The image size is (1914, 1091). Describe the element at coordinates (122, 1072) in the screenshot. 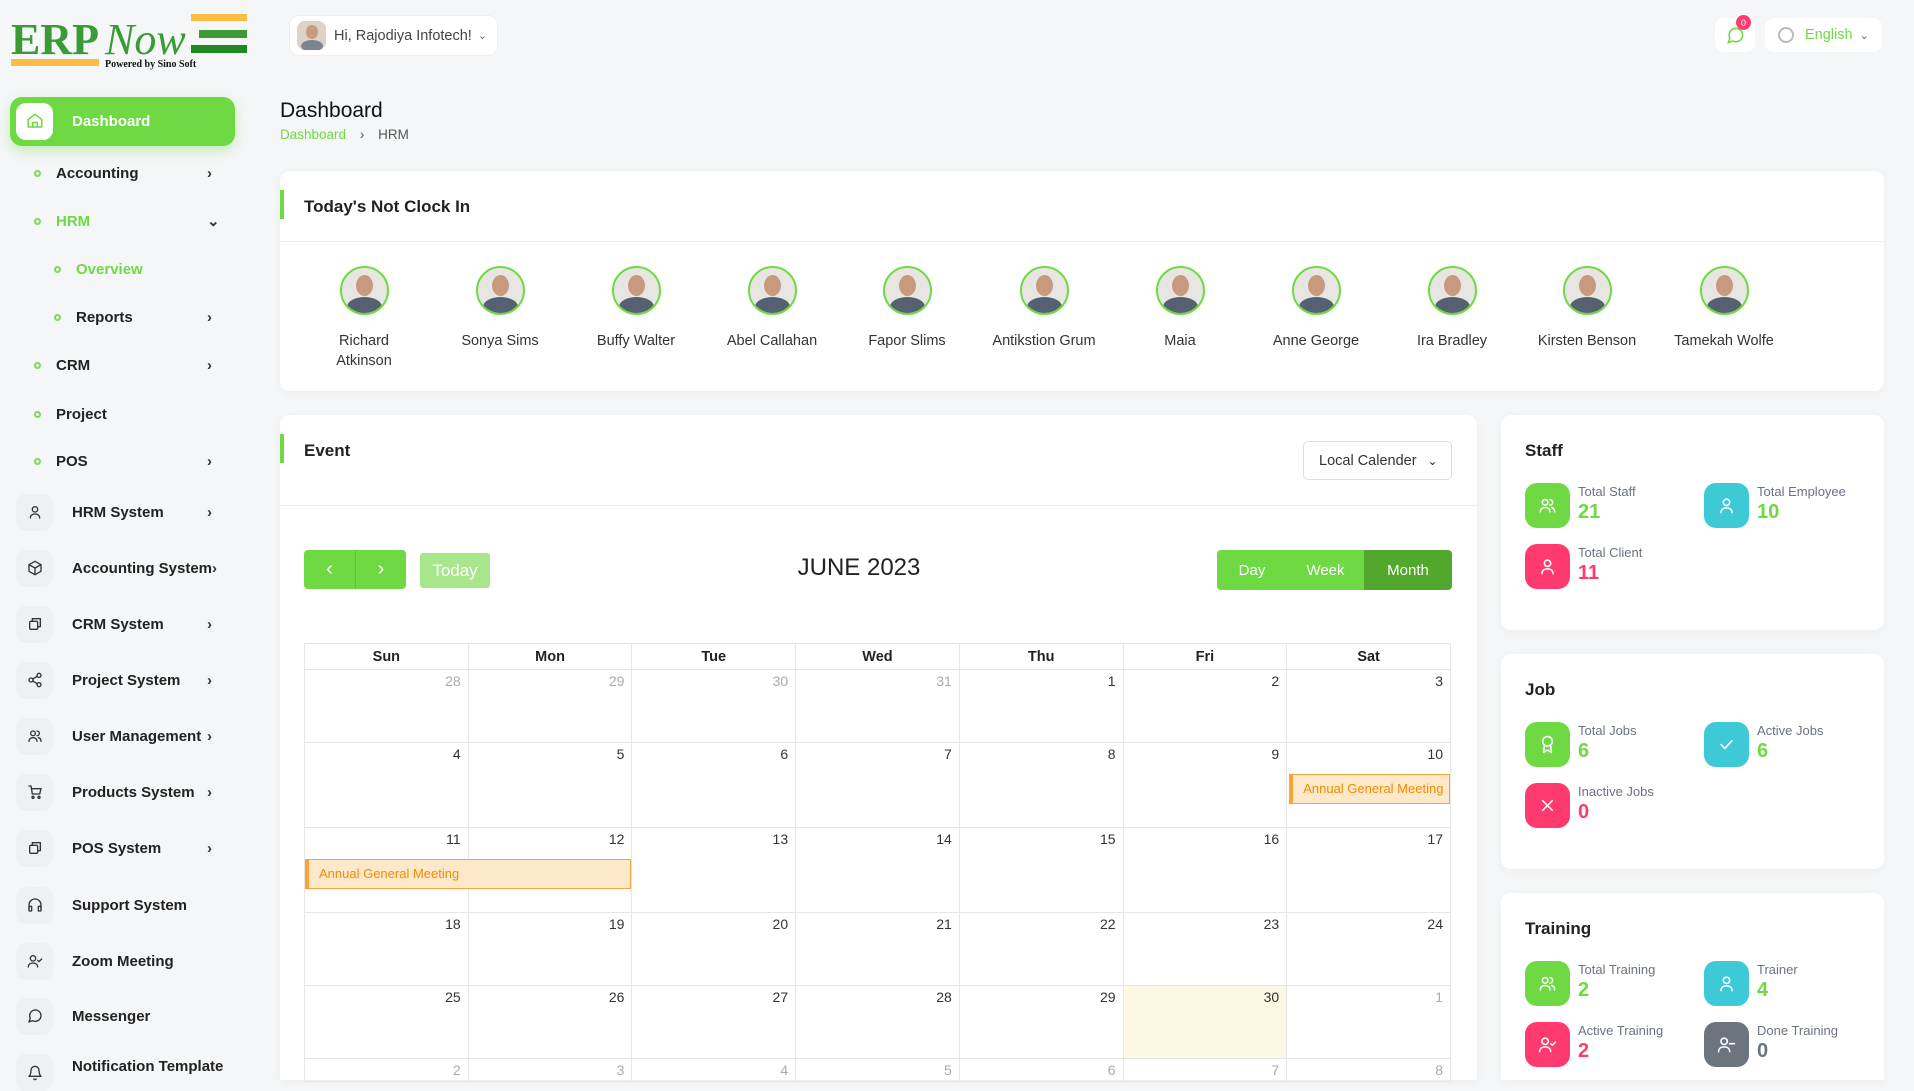

I see `sidebar-item-notification-template: Notification Template` at that location.